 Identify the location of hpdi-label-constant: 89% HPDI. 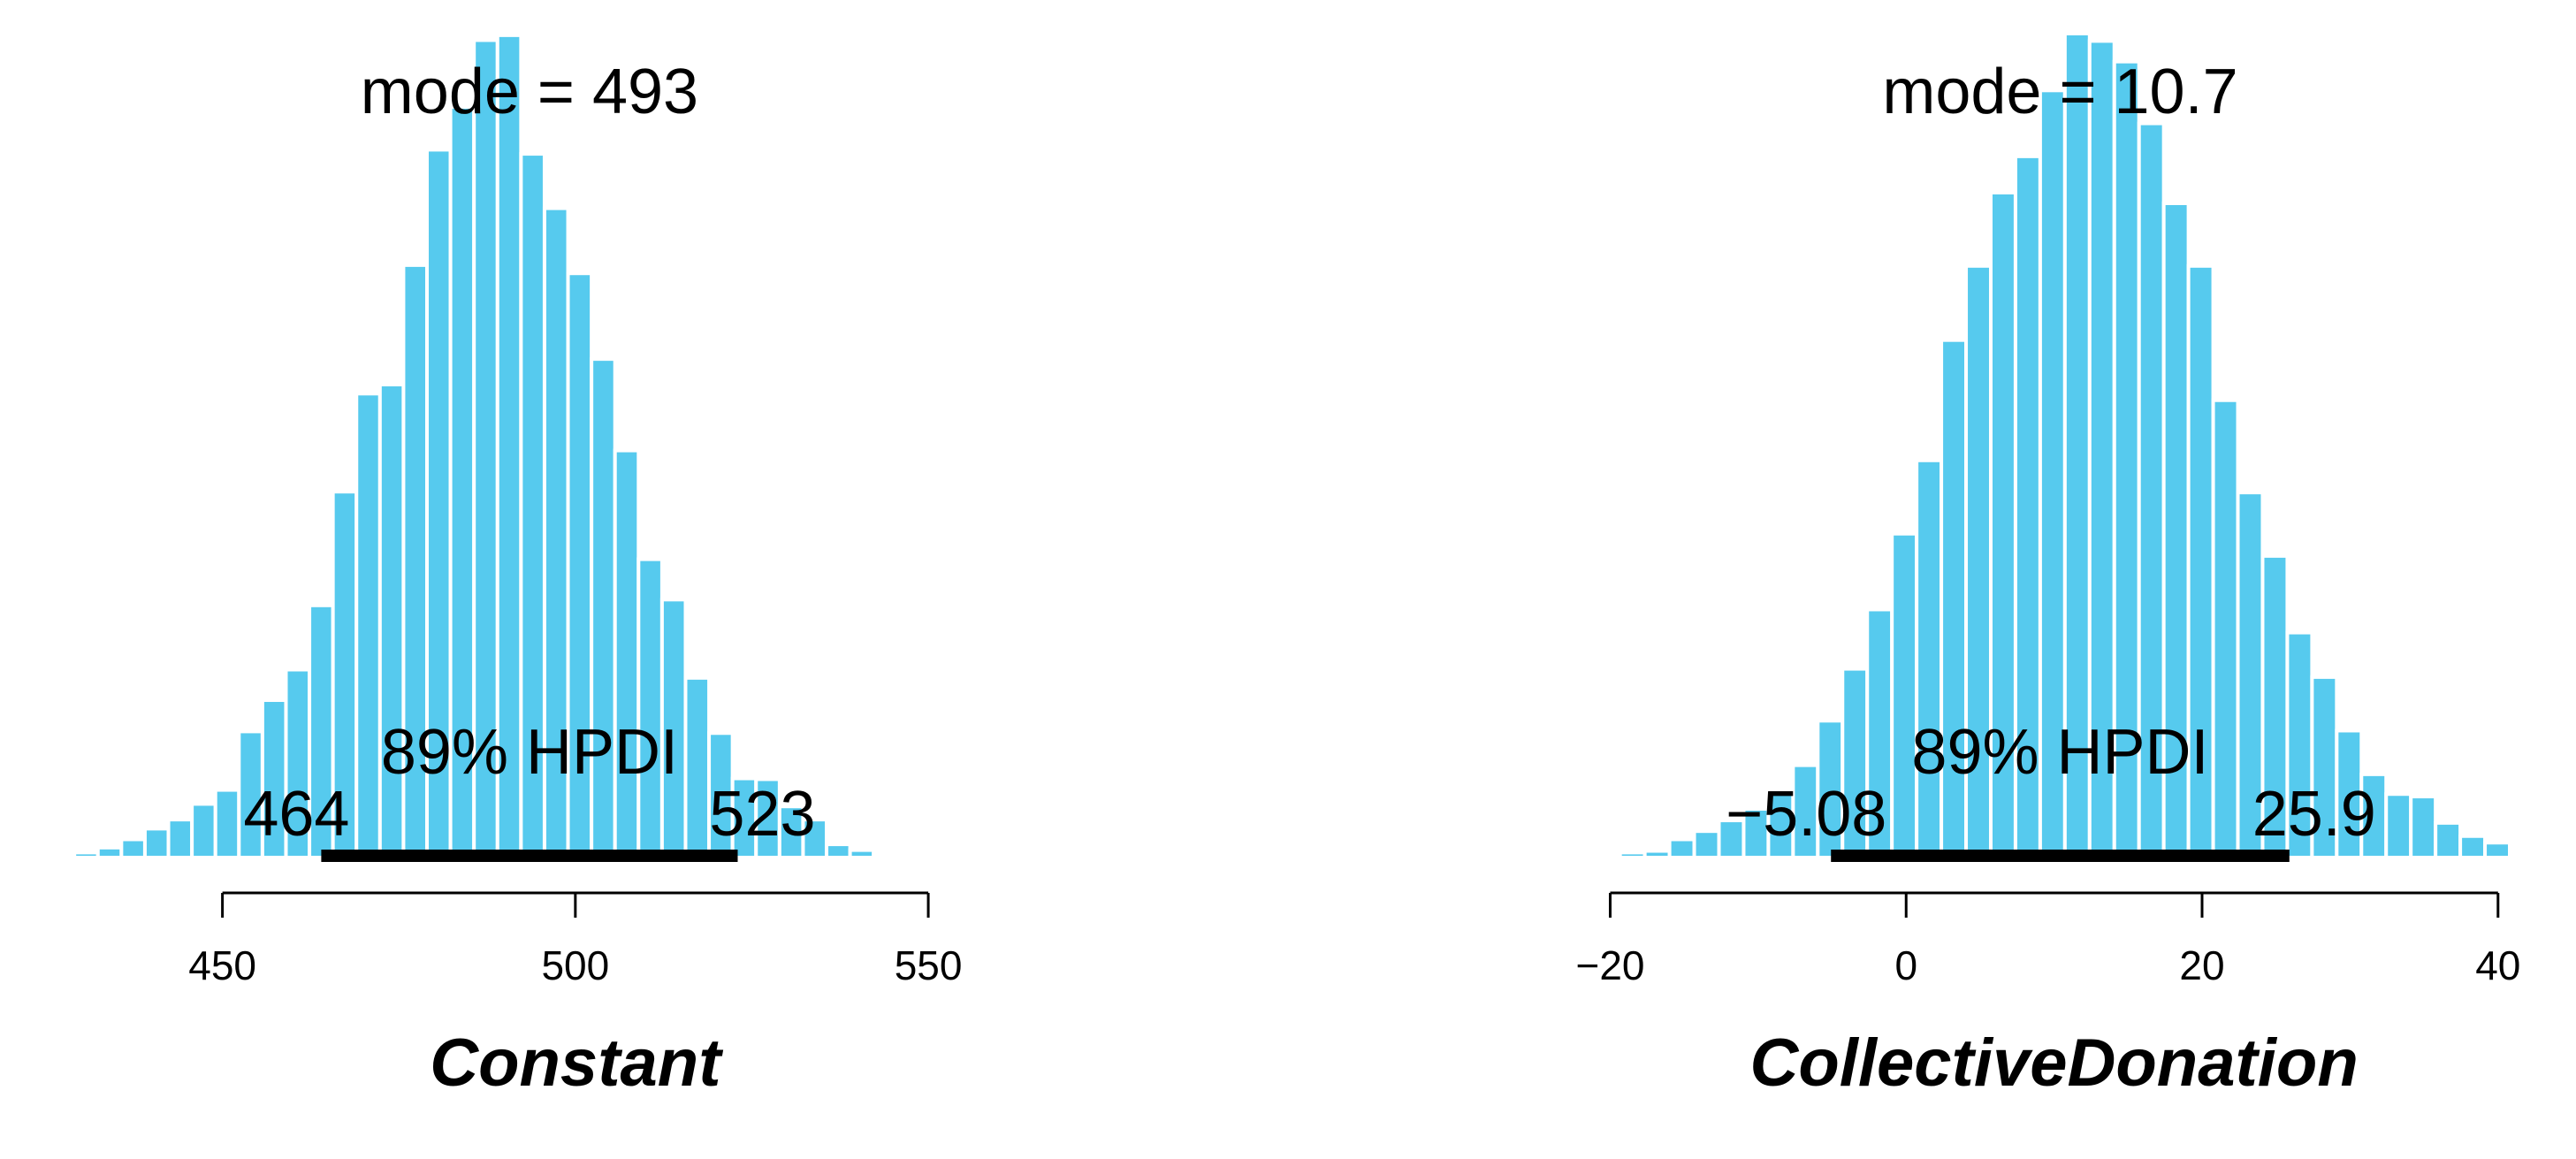
(529, 752).